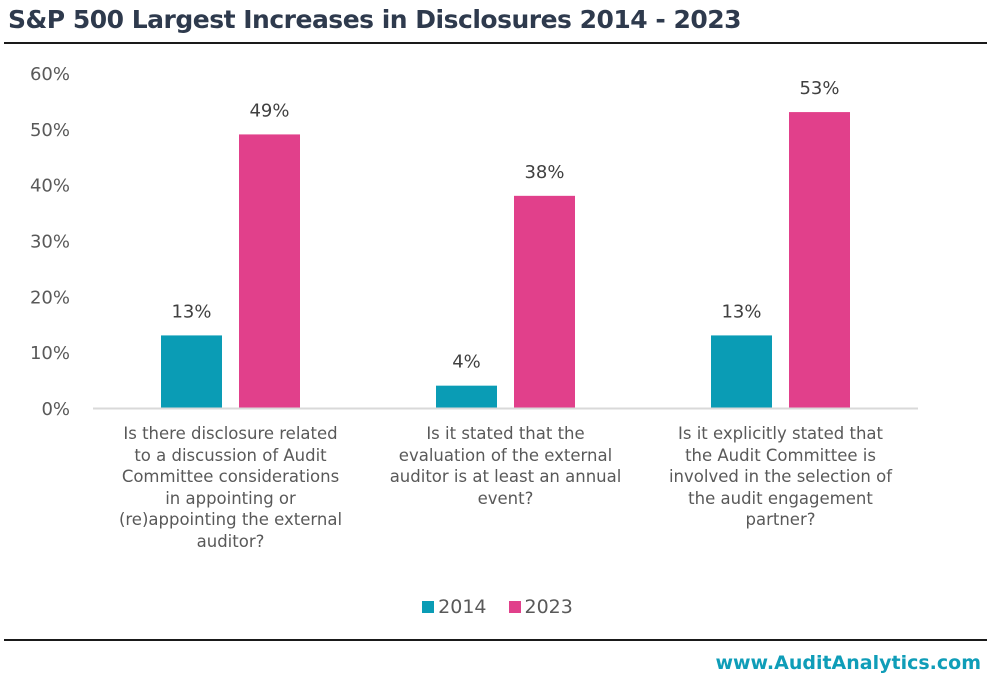 This screenshot has height=684, width=995. What do you see at coordinates (50, 353) in the screenshot?
I see `y-tick-label: 10%` at bounding box center [50, 353].